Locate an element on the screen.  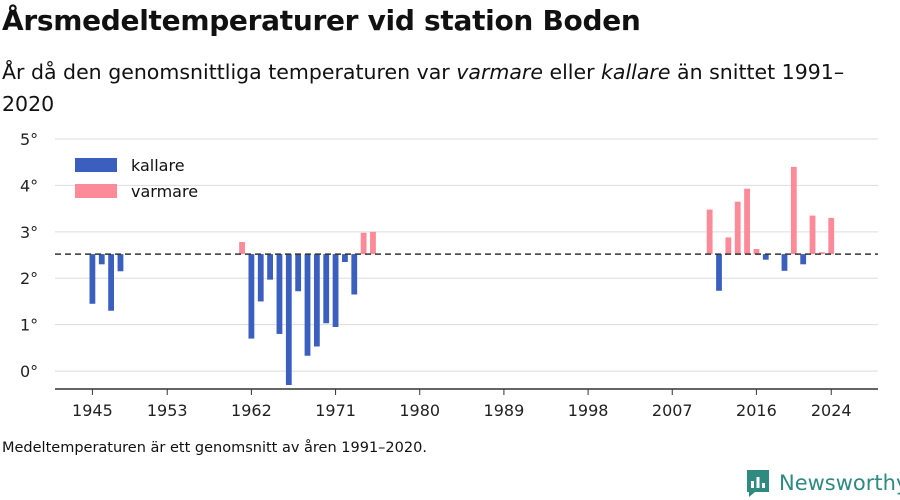
brand-logo: Newsworthy is located at coordinates (822, 483).